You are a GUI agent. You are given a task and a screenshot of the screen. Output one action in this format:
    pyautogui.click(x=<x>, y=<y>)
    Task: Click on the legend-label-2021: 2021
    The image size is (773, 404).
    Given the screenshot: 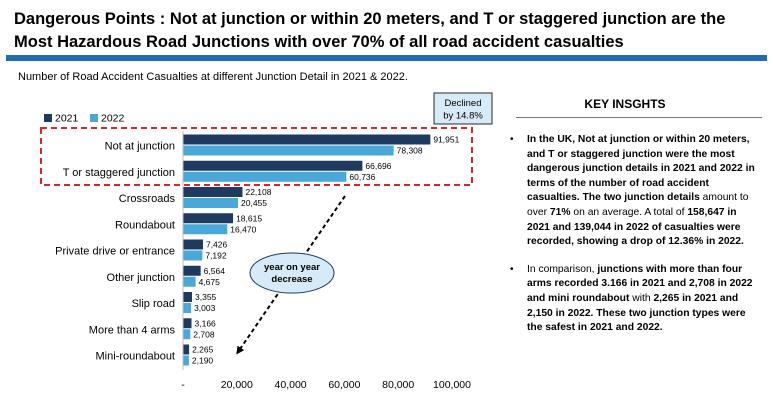 What is the action you would take?
    pyautogui.click(x=67, y=119)
    